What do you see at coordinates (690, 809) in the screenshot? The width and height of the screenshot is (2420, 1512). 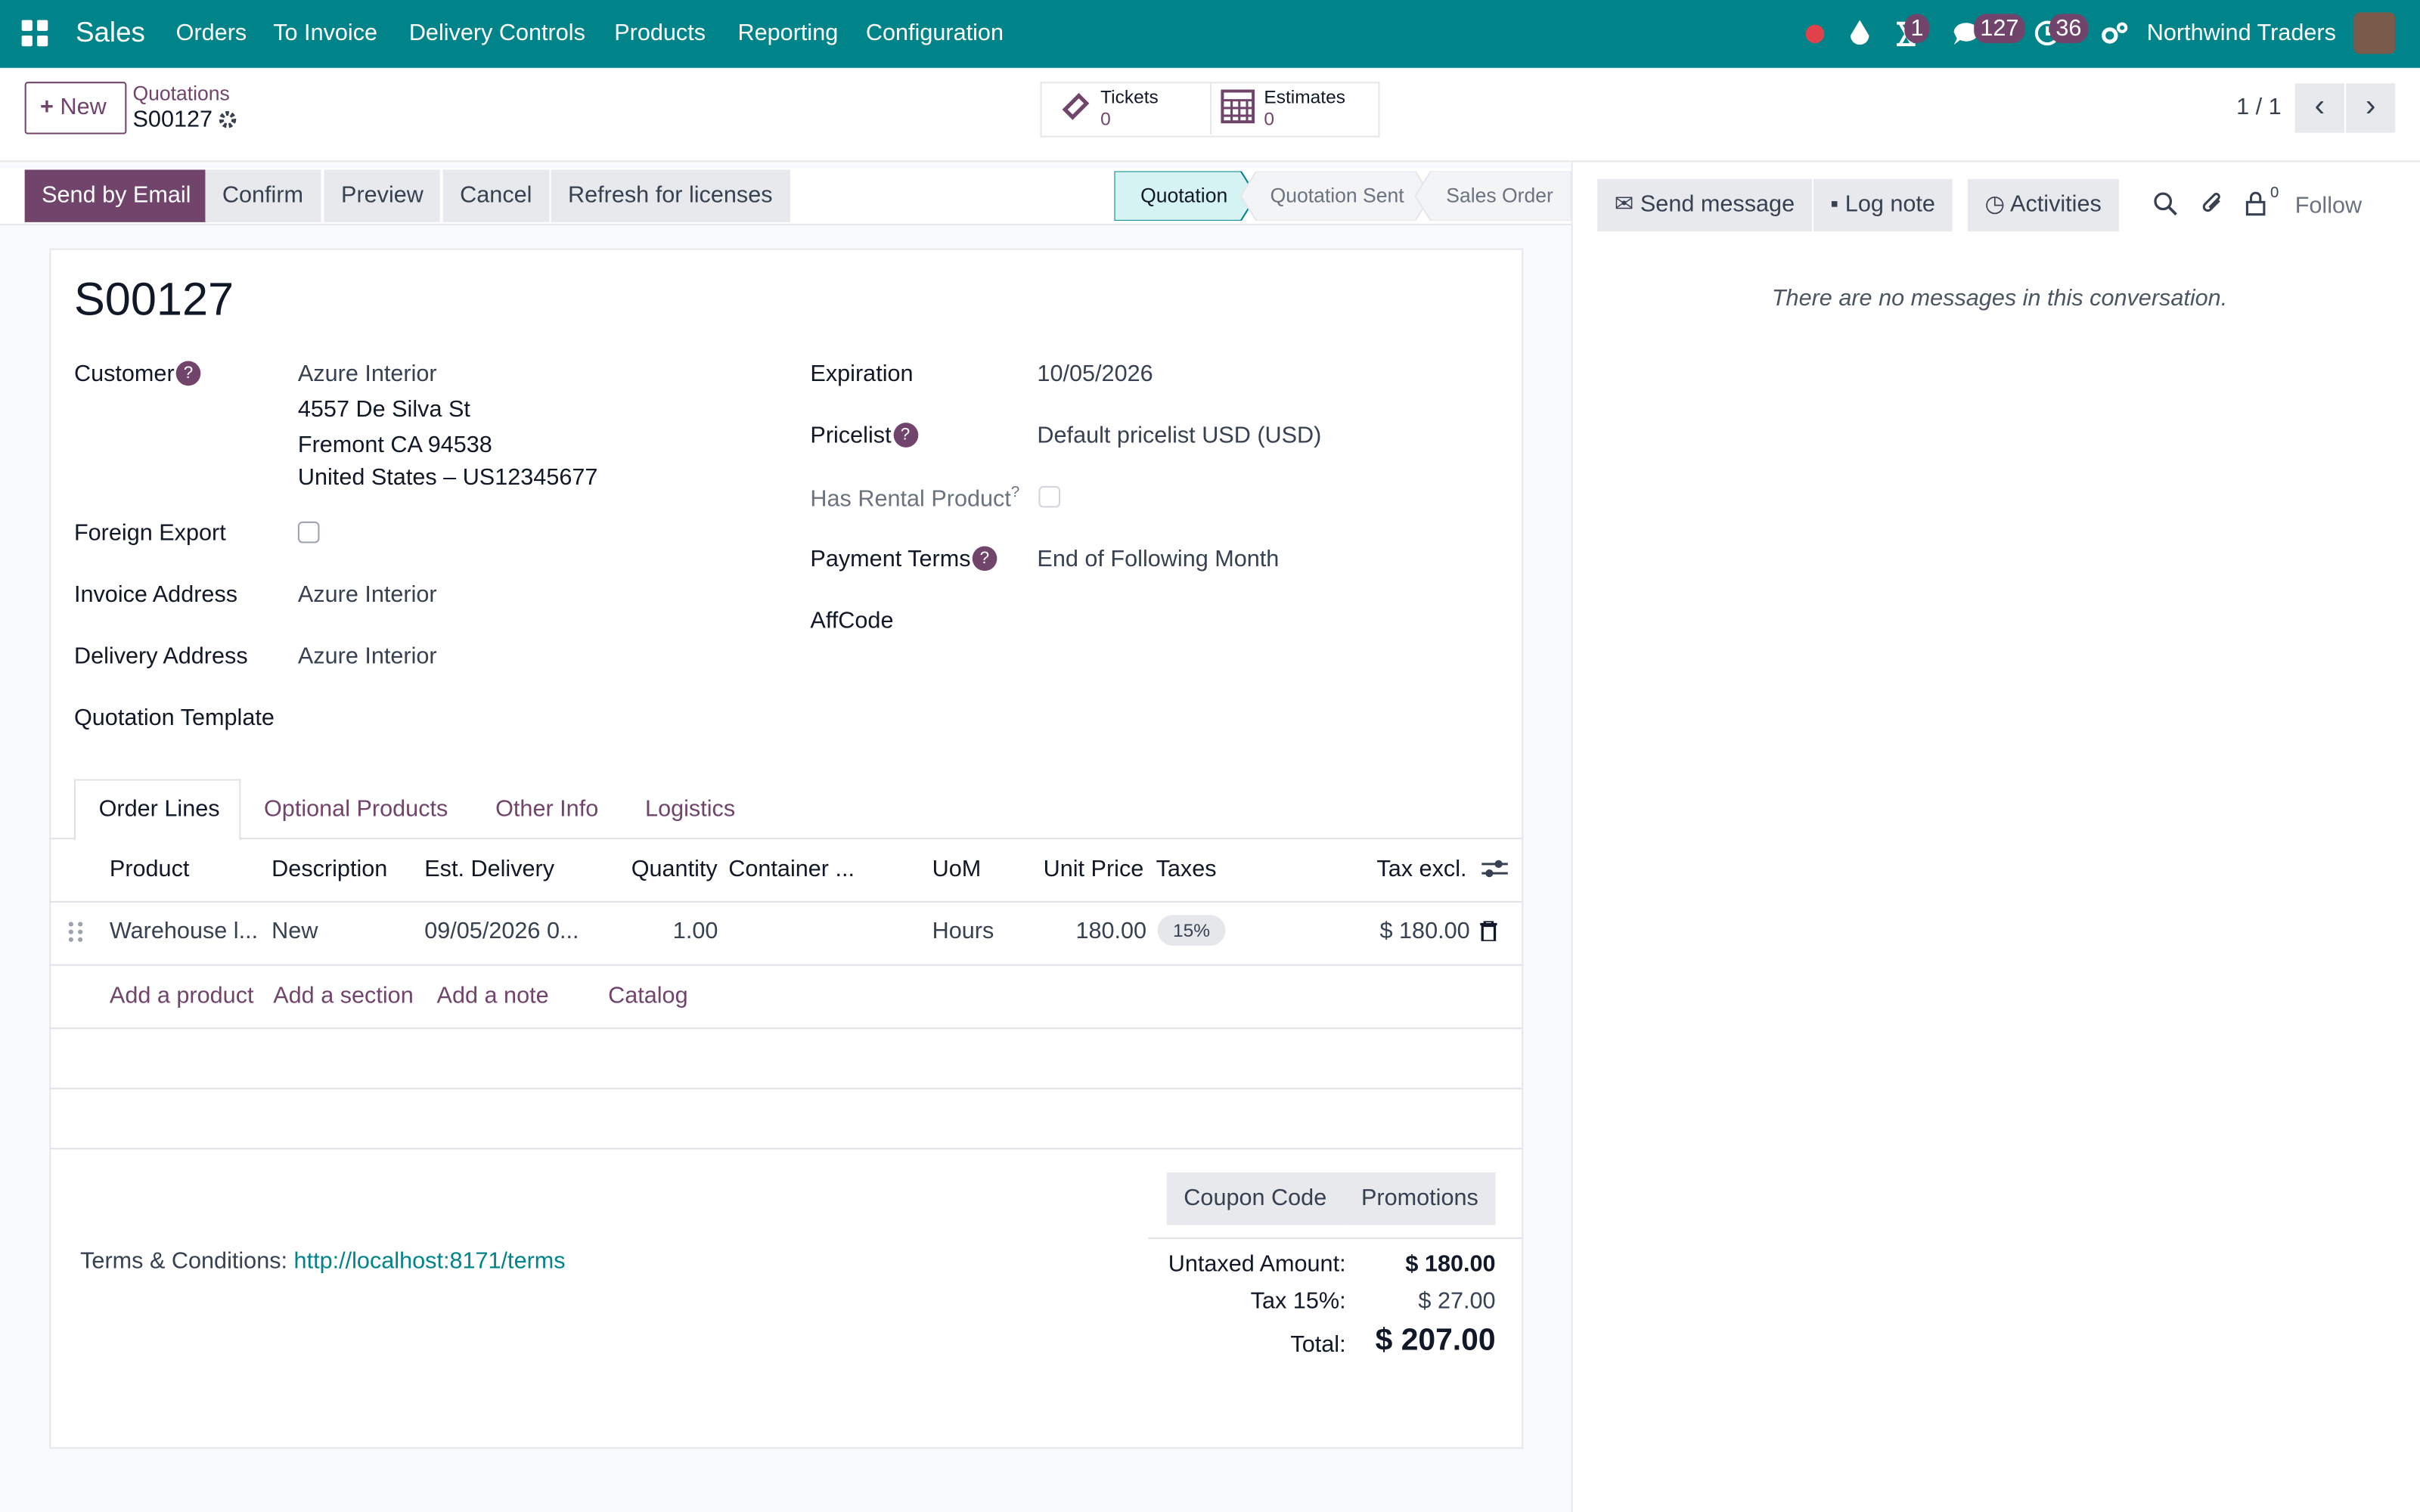 I see `tab: Logistics` at bounding box center [690, 809].